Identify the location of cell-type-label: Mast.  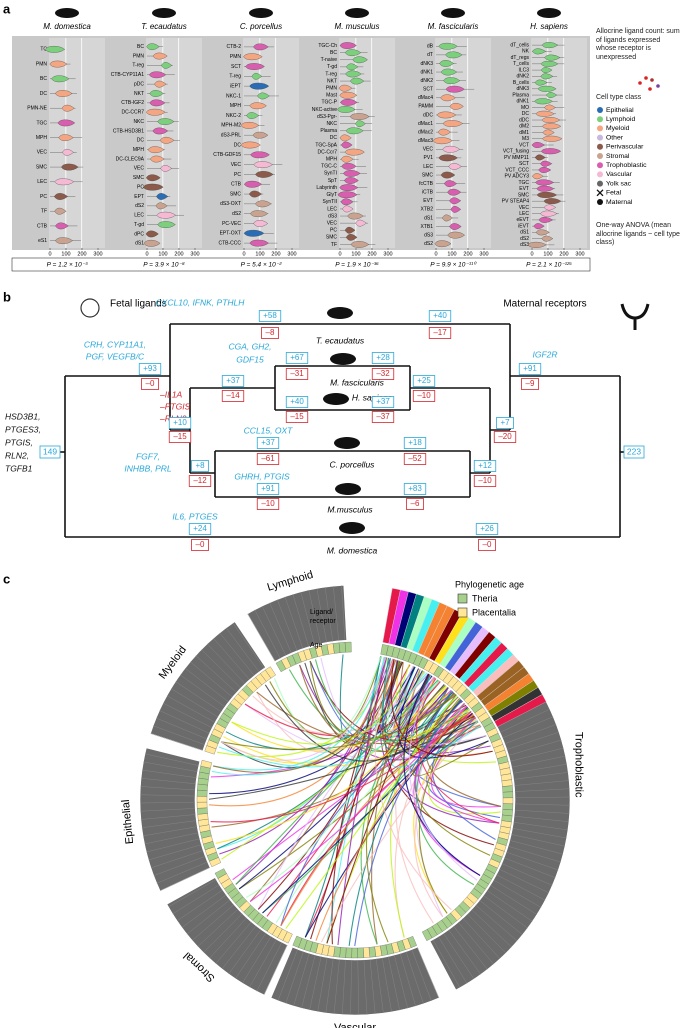
(331, 96).